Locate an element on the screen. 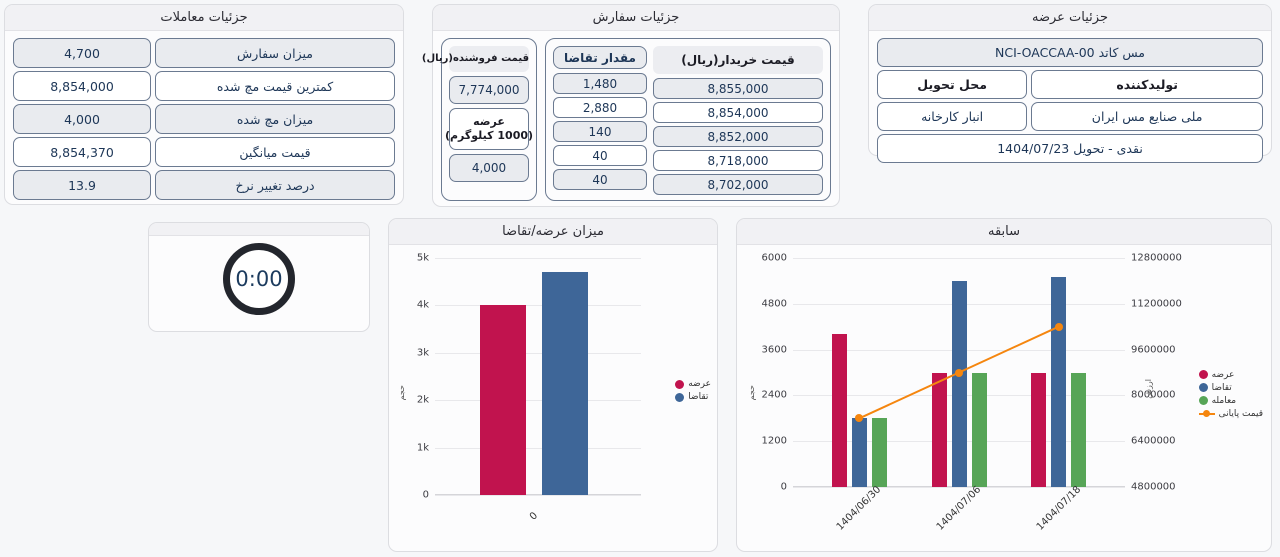  x-axis-date-label: 1404/07/06 is located at coordinates (959, 508).